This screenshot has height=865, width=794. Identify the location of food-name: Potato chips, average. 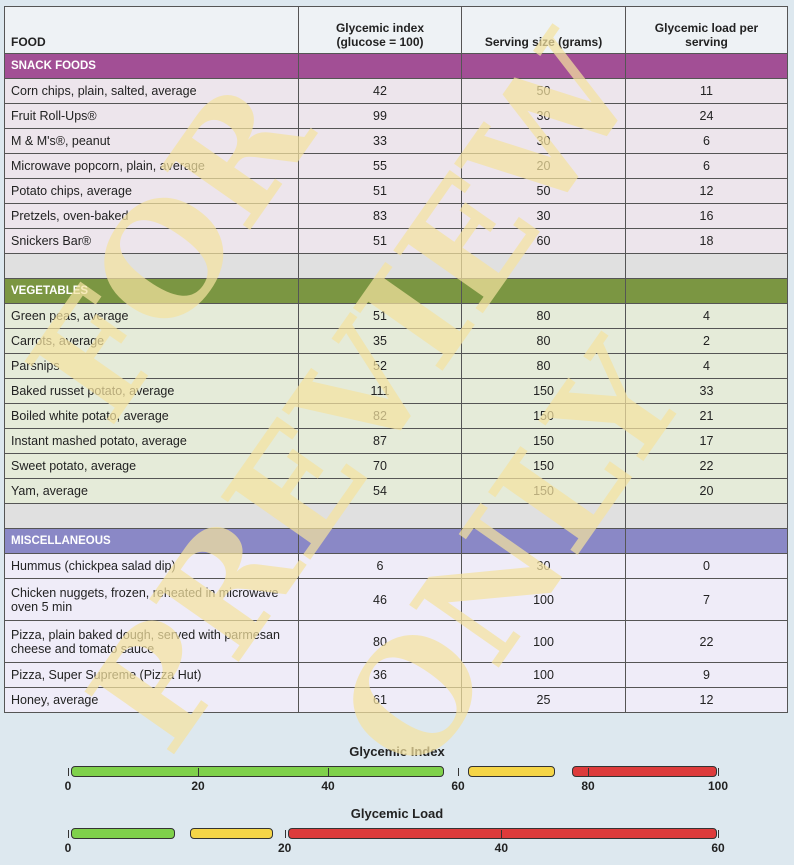
(151, 191).